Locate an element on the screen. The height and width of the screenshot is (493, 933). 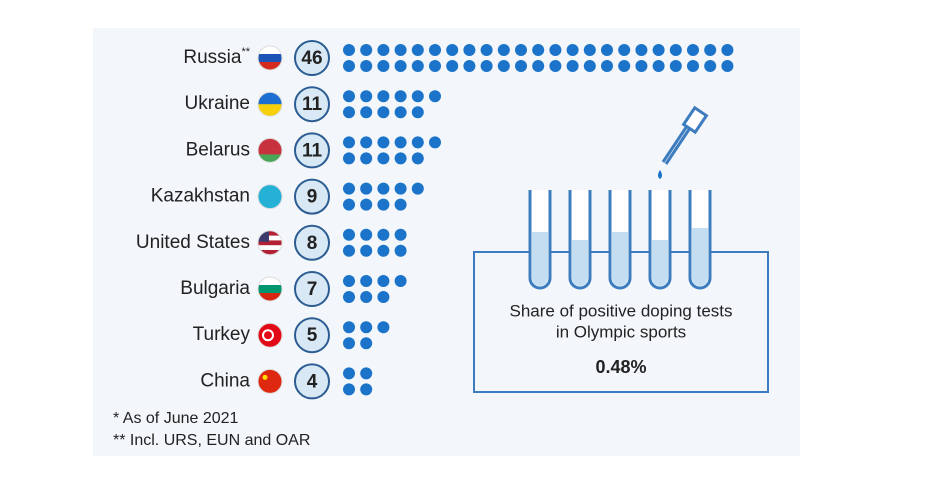
category-label: Russia** is located at coordinates (216, 57).